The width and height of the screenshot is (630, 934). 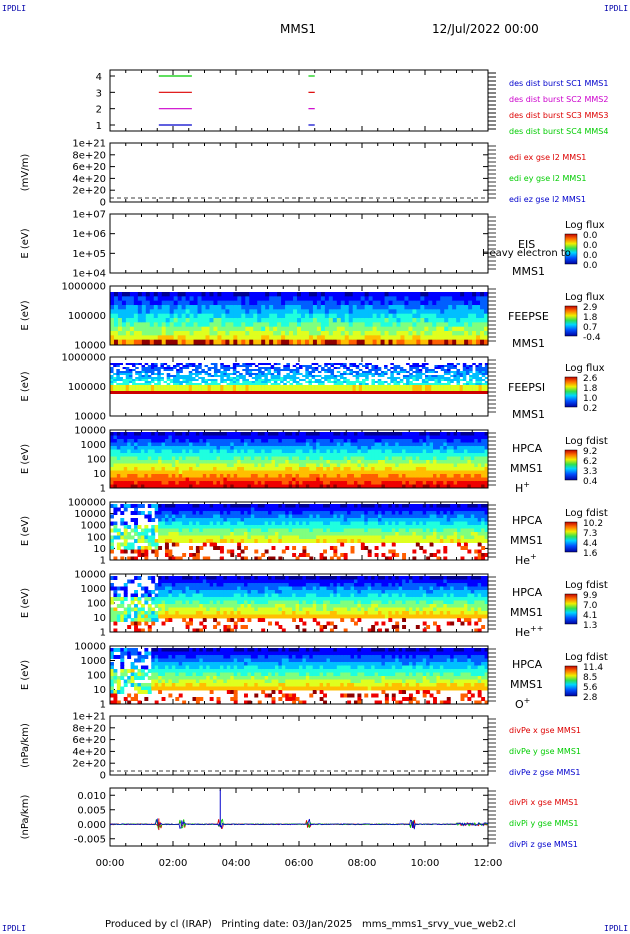 I want to click on legend-entry: edi ex gse l2 MMS1, so click(x=547, y=157).